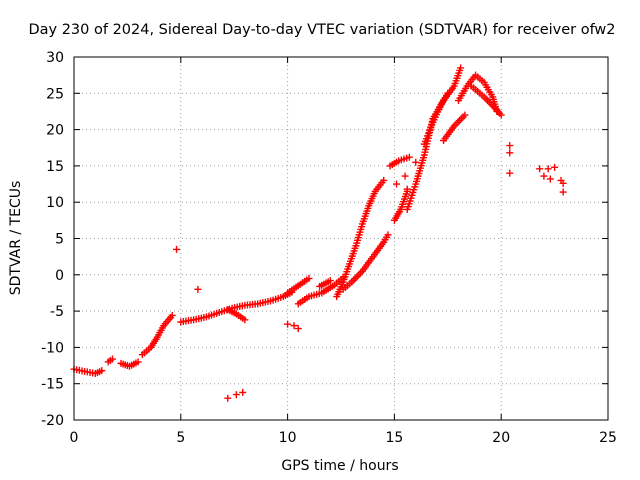 The image size is (640, 480). I want to click on x-tick-label: 10, so click(288, 438).